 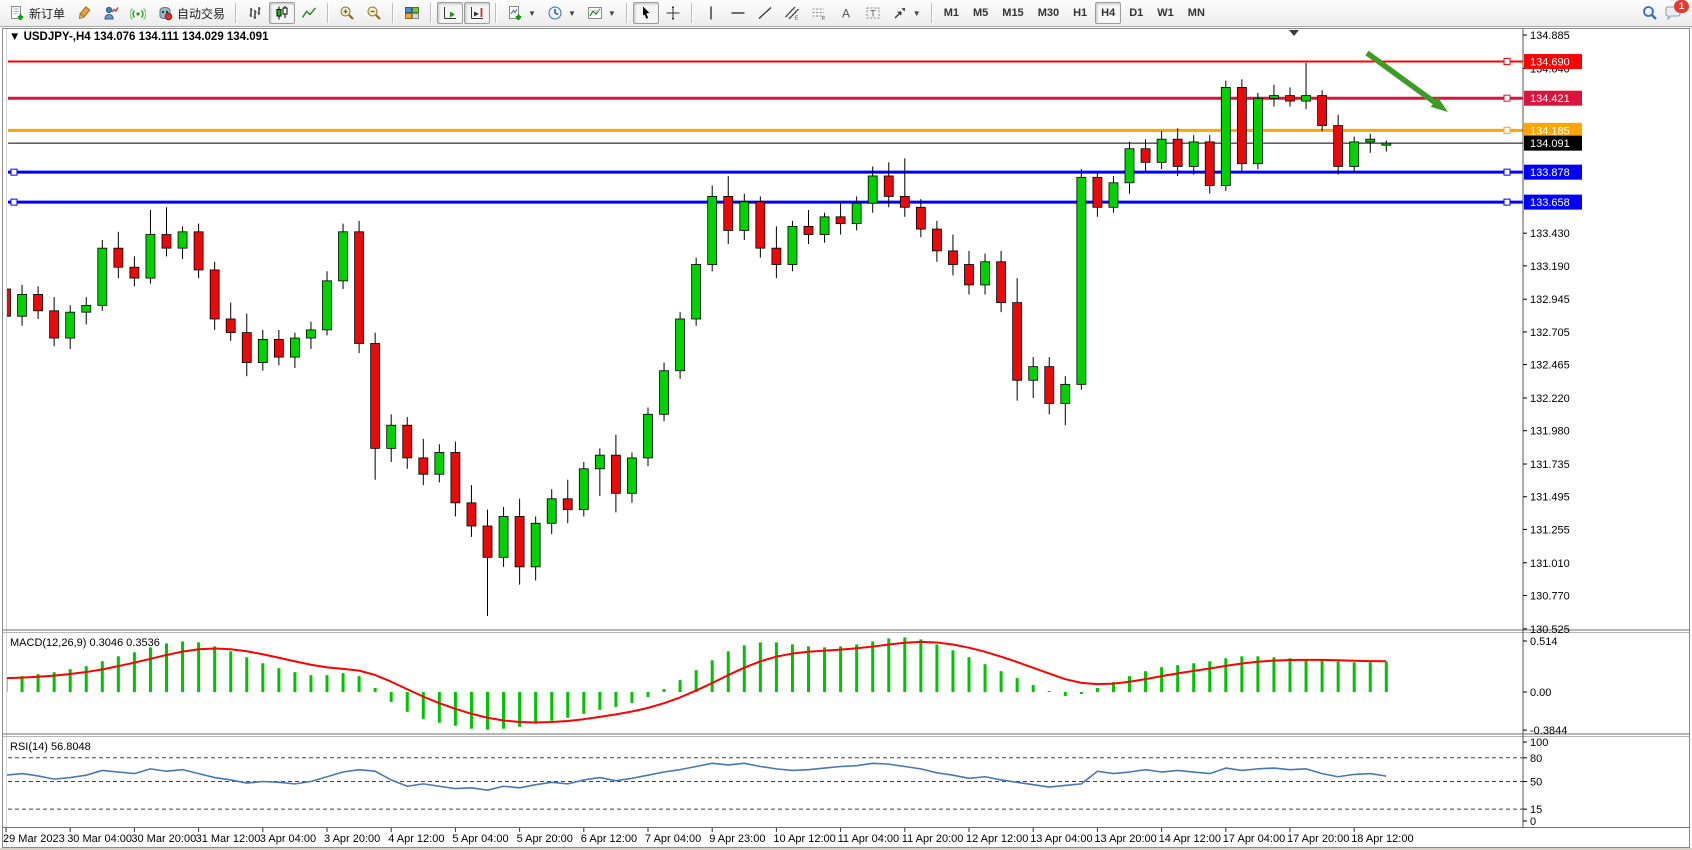 I want to click on svg-text: 50, so click(x=1536, y=783).